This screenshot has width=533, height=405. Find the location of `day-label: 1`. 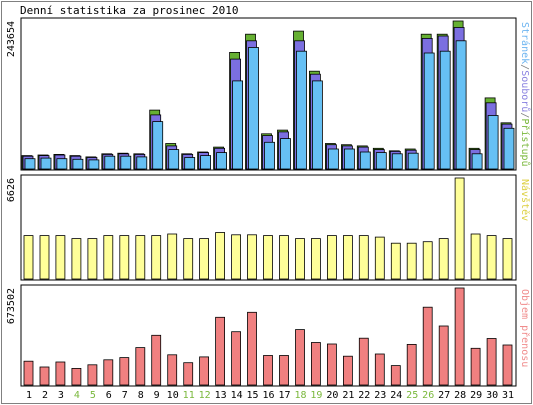

day-label: 1 is located at coordinates (29, 395).